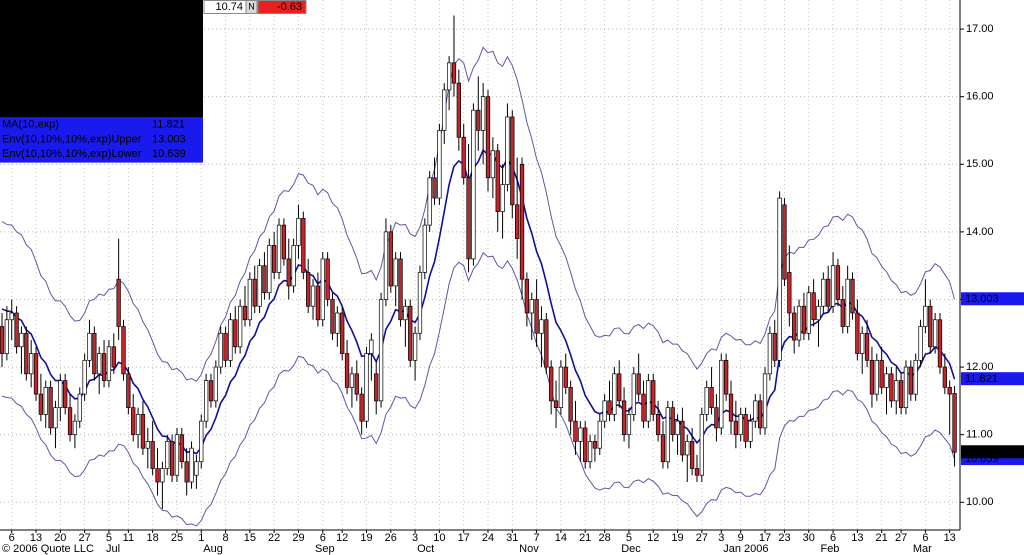 The height and width of the screenshot is (555, 1024). What do you see at coordinates (982, 299) in the screenshot?
I see `upper-marker-label: 13.003` at bounding box center [982, 299].